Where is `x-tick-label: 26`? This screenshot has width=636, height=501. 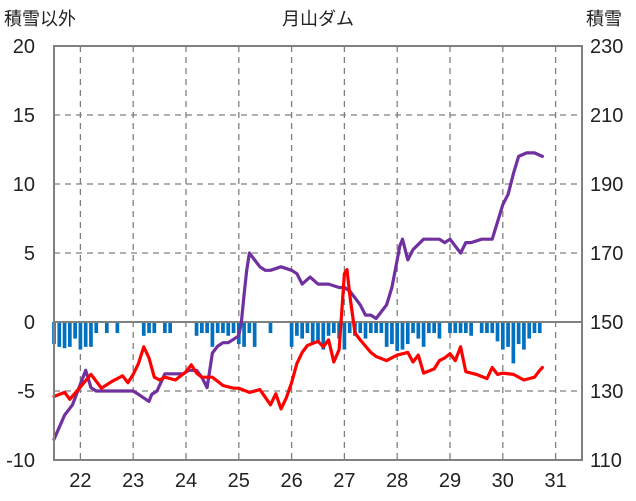
x-tick-label: 26 is located at coordinates (291, 481).